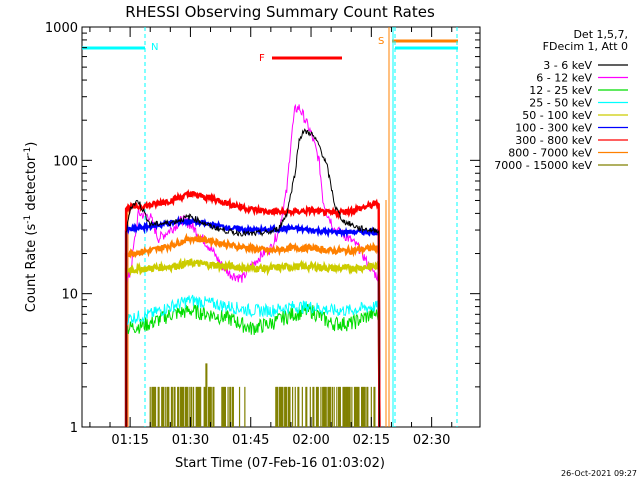 Image resolution: width=640 pixels, height=480 pixels. Describe the element at coordinates (560, 103) in the screenshot. I see `legend-label-25-50-kev: 25 - 50 keV` at that location.